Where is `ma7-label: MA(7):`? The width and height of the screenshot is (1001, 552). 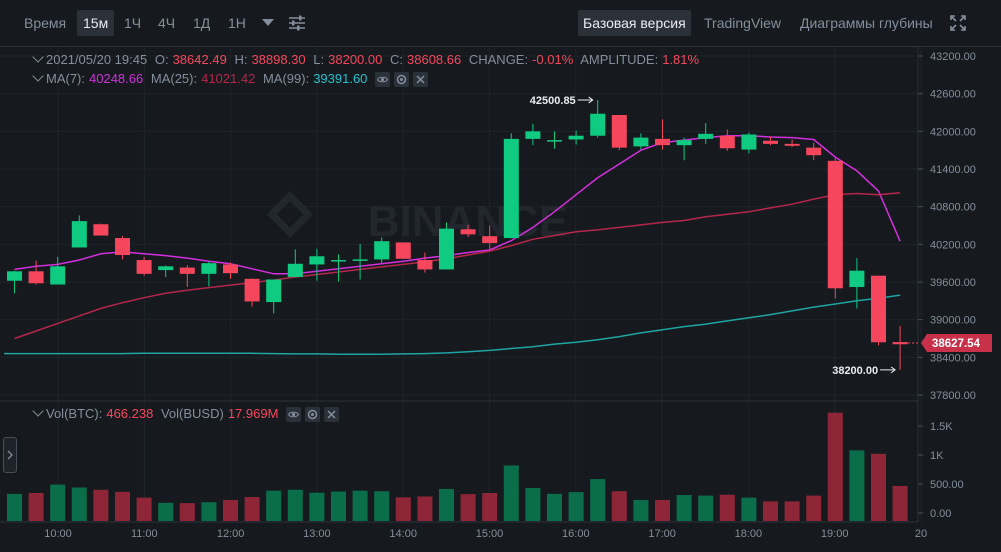
ma7-label: MA(7): is located at coordinates (65, 78).